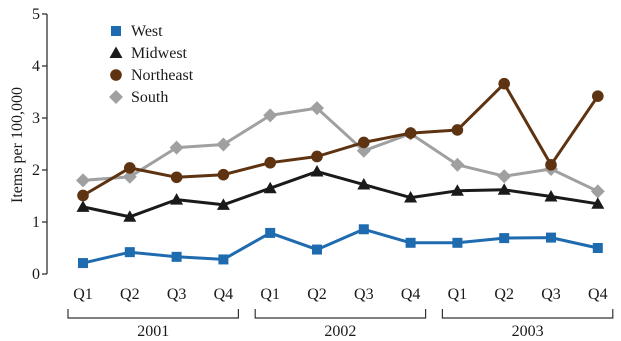 This screenshot has height=341, width=621. I want to click on legend-marker-midwest, so click(116, 52).